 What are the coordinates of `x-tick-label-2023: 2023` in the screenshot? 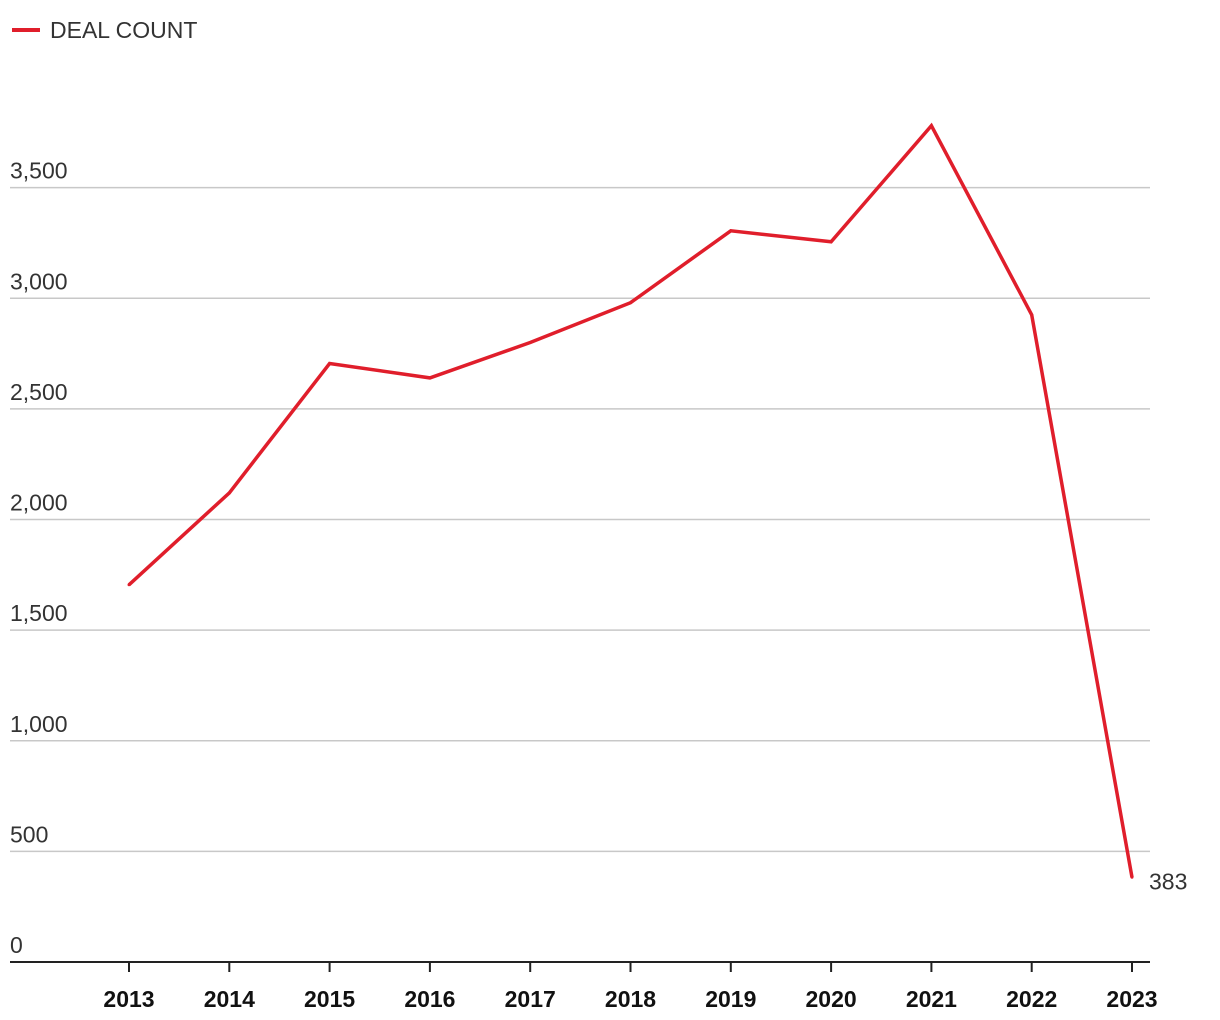 It's located at (1131, 999).